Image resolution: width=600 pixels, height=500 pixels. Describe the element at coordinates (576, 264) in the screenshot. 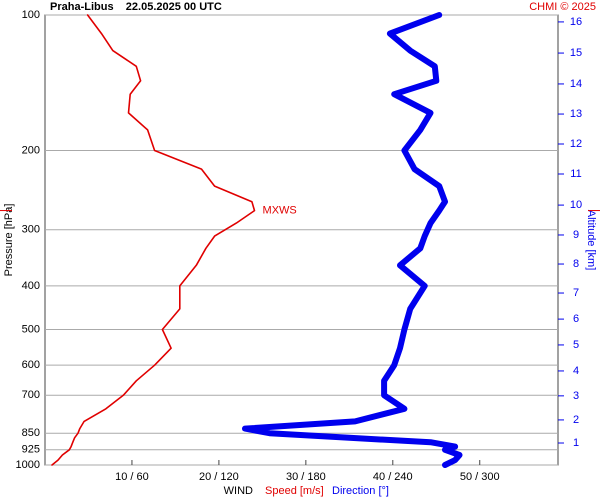

I see `y2-tick-label: 8` at that location.